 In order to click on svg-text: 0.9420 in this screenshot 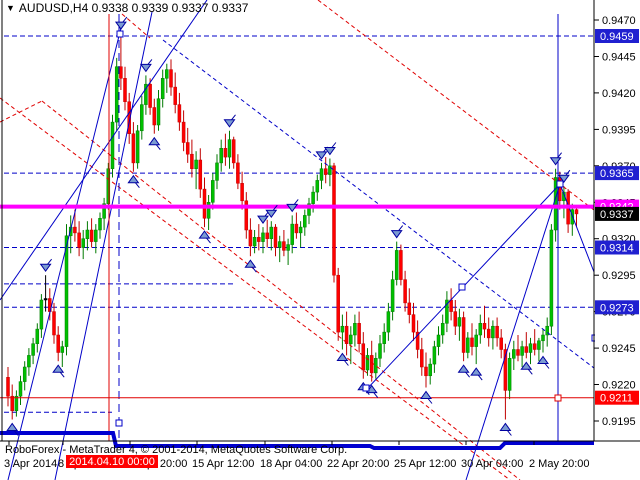, I will do `click(619, 94)`.